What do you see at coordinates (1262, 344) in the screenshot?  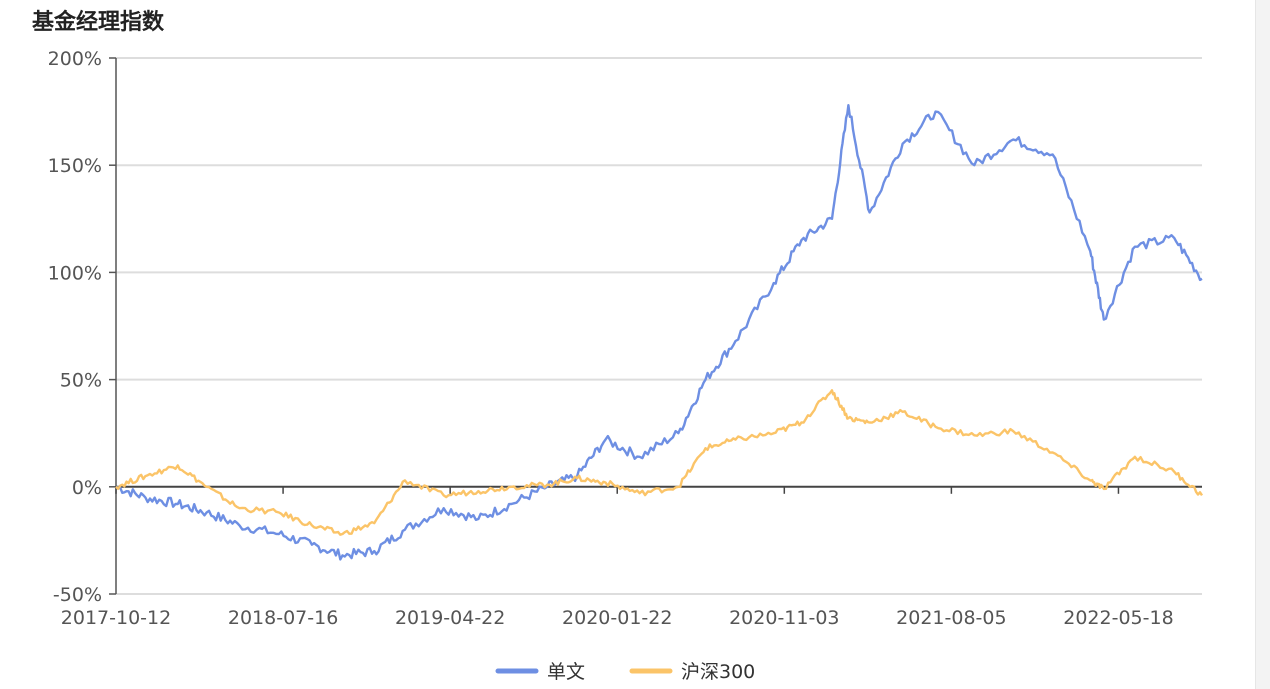 I see `scrollbar` at bounding box center [1262, 344].